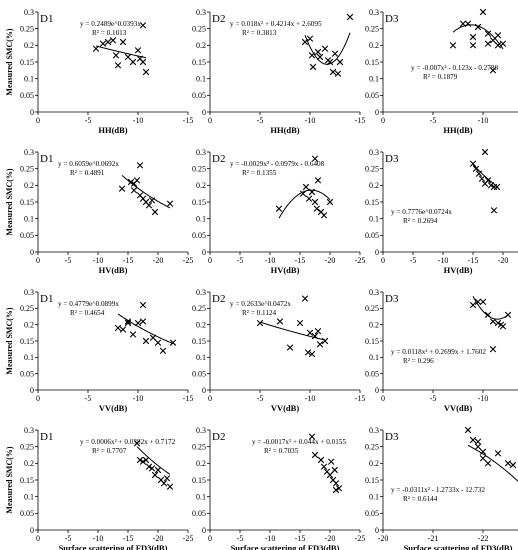 The height and width of the screenshot is (550, 518). Describe the element at coordinates (454, 68) in the screenshot. I see `fit-equation: y = -0.007x² - 0.123x - 0.2788` at that location.